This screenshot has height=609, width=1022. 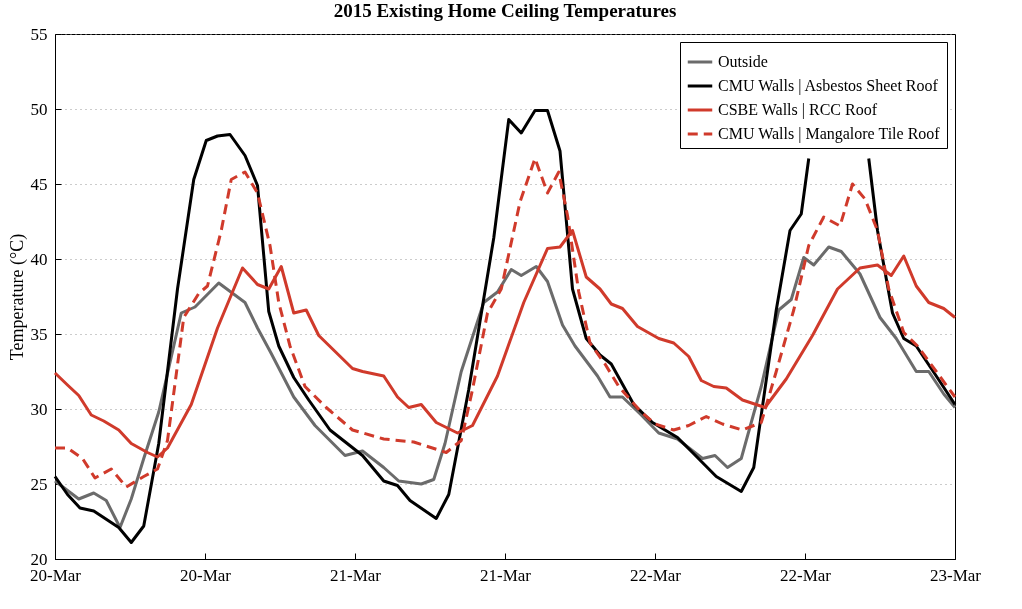 What do you see at coordinates (17, 297) in the screenshot?
I see `y-axis-title: Temperature (°C)` at bounding box center [17, 297].